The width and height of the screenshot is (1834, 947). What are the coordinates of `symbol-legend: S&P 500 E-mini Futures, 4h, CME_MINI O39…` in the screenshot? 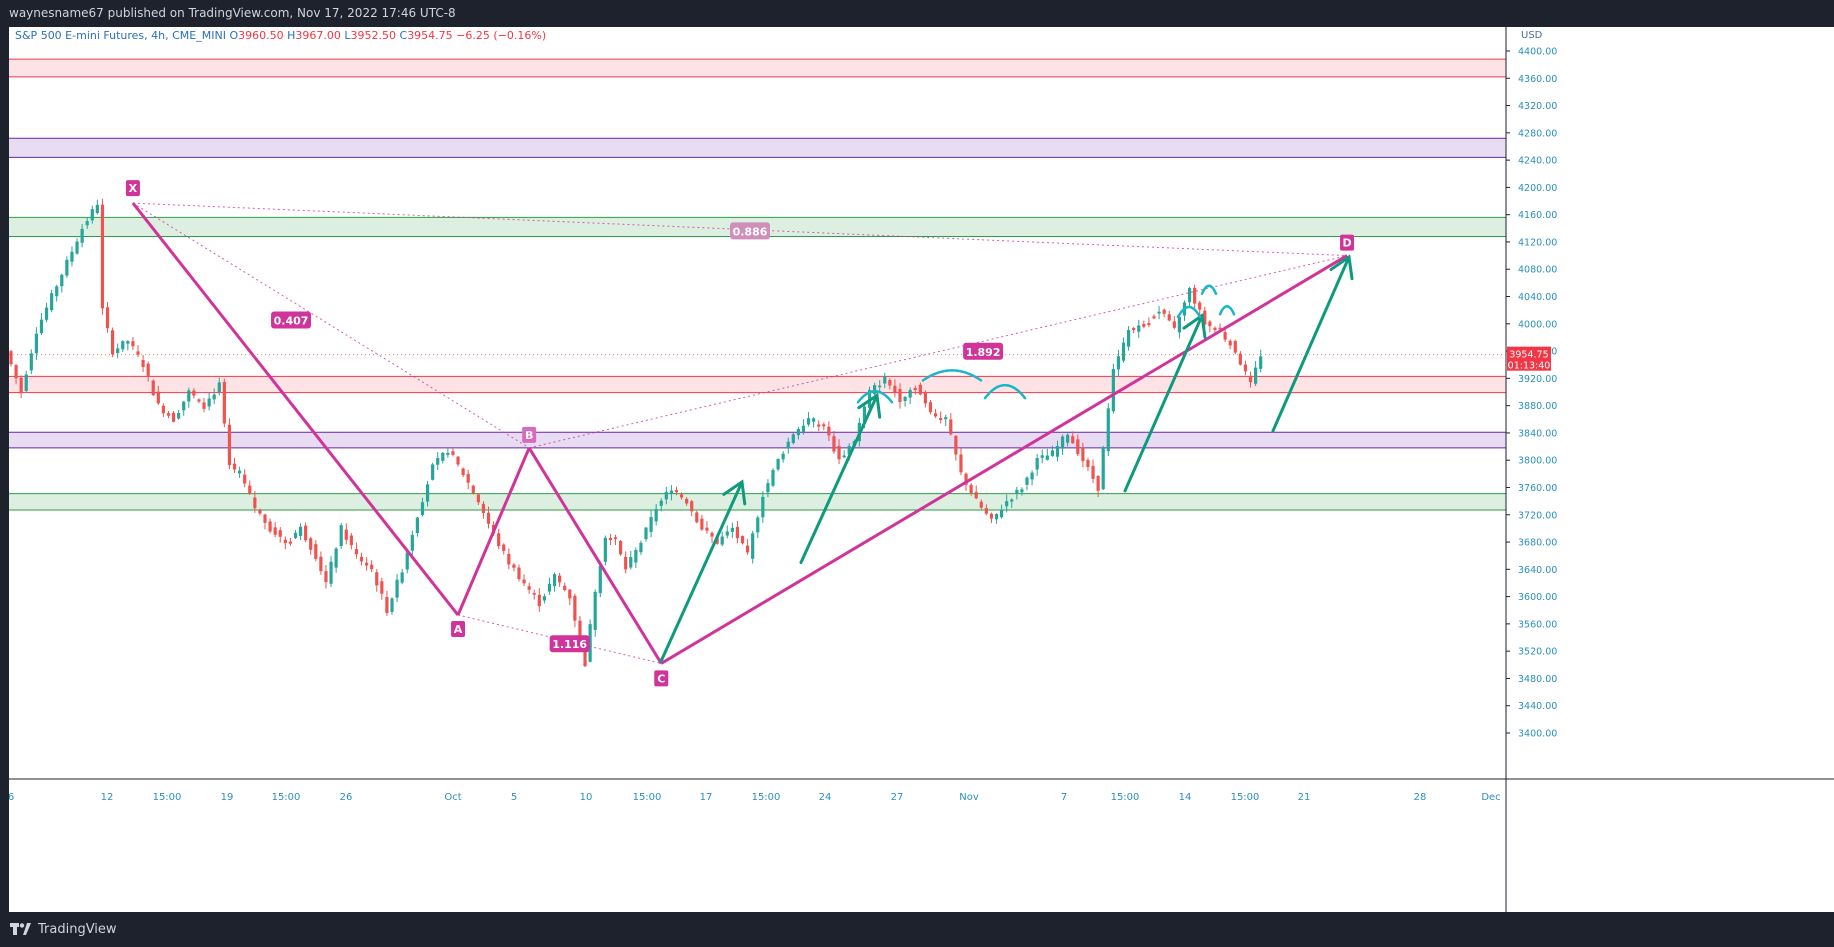 It's located at (280, 35).